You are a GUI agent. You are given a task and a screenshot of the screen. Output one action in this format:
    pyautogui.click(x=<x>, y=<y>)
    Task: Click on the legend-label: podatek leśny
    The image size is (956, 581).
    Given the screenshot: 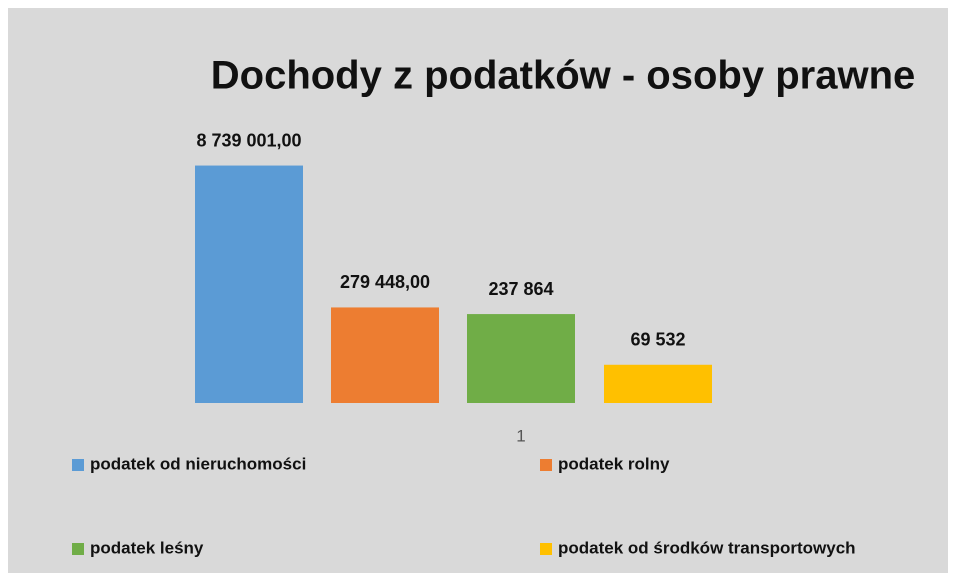 What is the action you would take?
    pyautogui.click(x=147, y=547)
    